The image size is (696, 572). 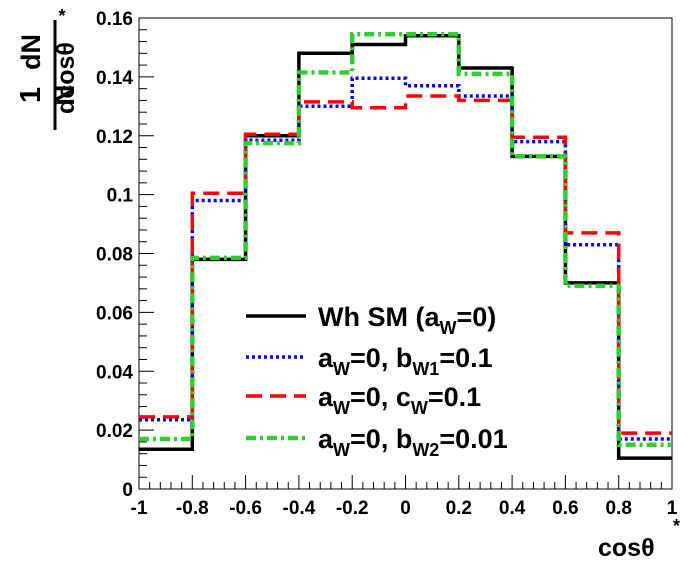 What do you see at coordinates (120, 196) in the screenshot?
I see `y-tick-label: 0.1` at bounding box center [120, 196].